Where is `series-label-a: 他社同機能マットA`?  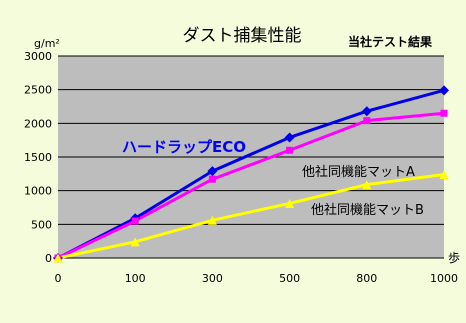 series-label-a: 他社同機能マットA is located at coordinates (358, 172).